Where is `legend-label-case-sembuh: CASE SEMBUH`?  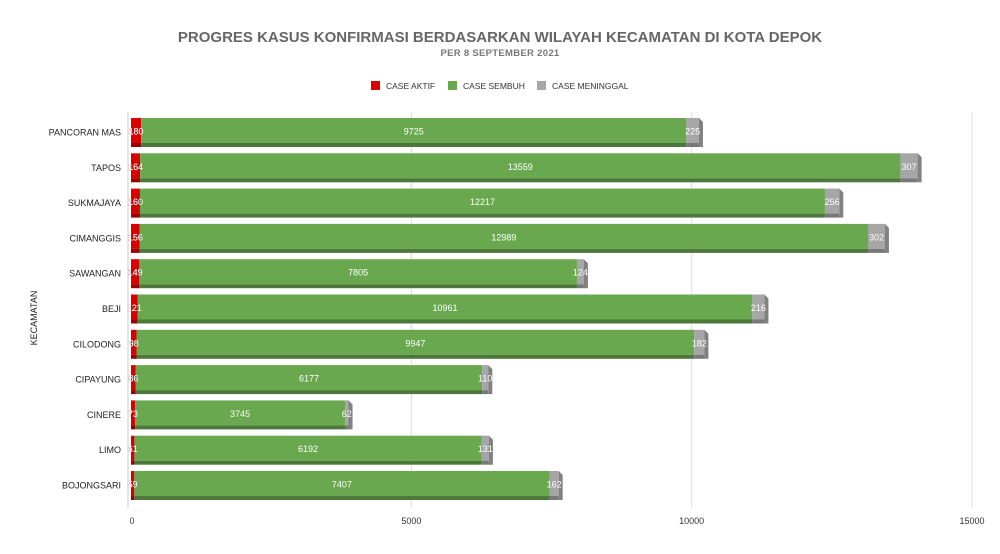 legend-label-case-sembuh: CASE SEMBUH is located at coordinates (494, 86).